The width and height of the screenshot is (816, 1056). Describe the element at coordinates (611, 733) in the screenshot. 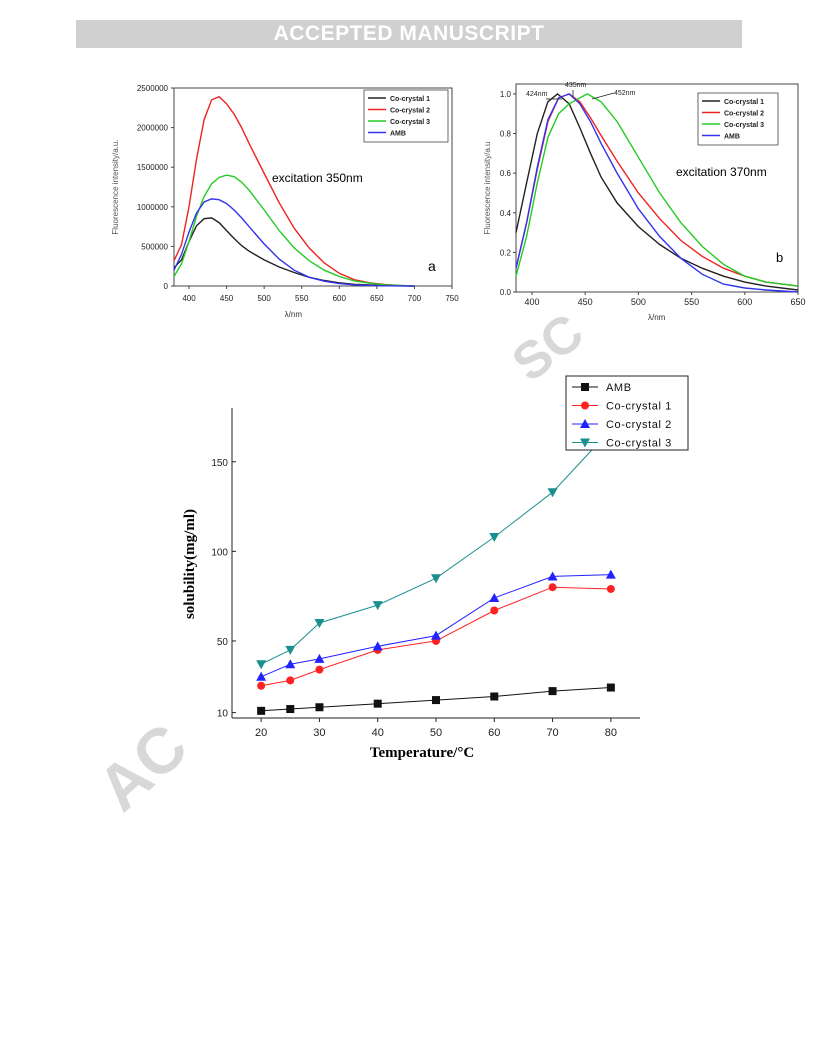

I see `x-tick-label-c: 80` at that location.